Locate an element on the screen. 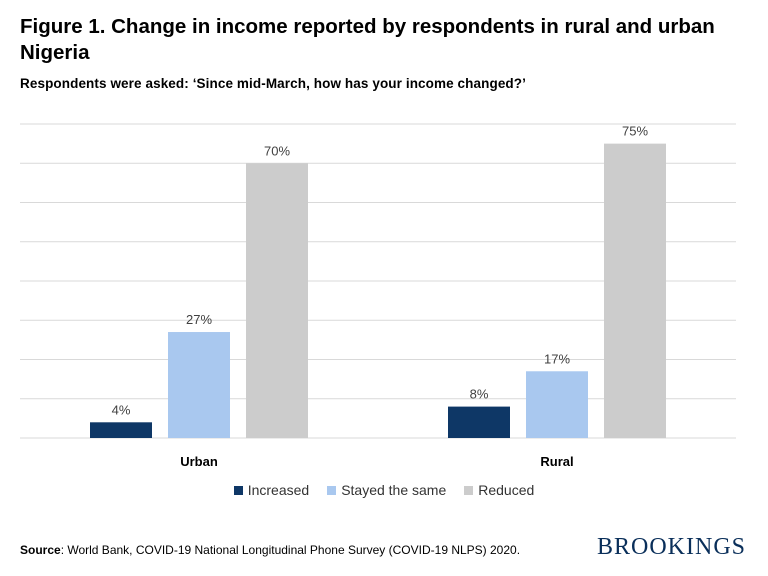 This screenshot has width=768, height=576. legend-label-increased: Increased is located at coordinates (278, 490).